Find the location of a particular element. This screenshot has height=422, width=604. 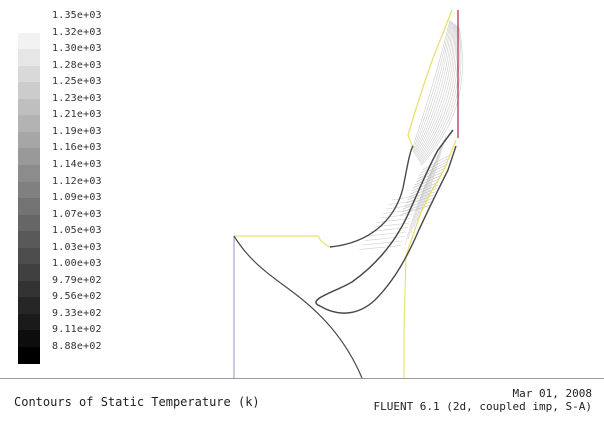

colormap-label: 1.14e+03 is located at coordinates (77, 164).